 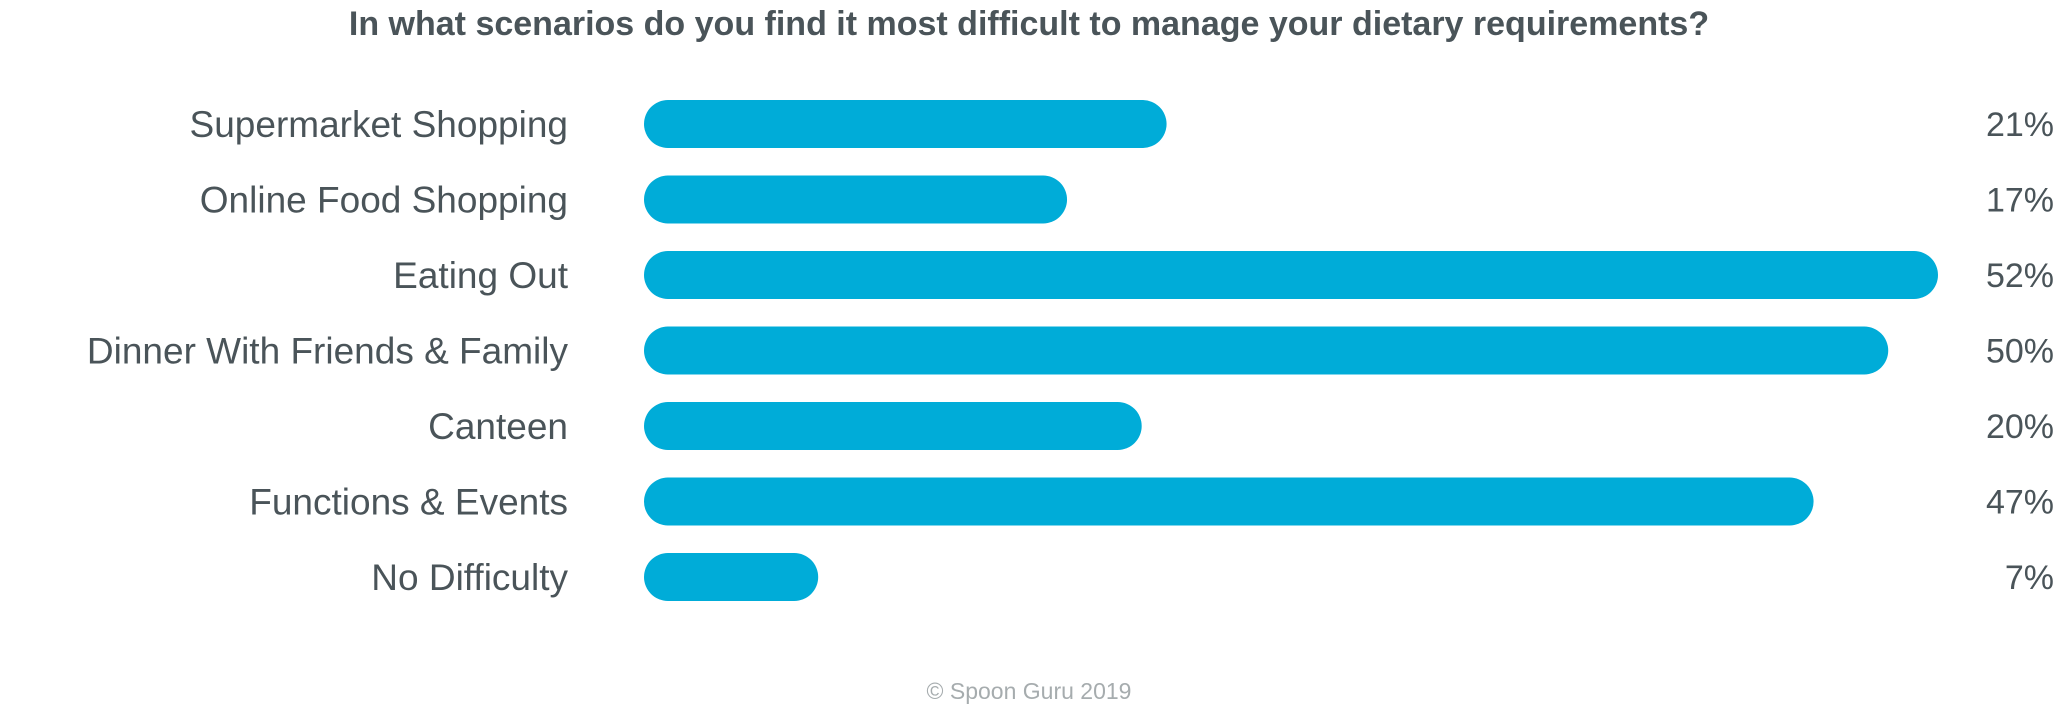 What do you see at coordinates (2020, 276) in the screenshot?
I see `value-label: 52%` at bounding box center [2020, 276].